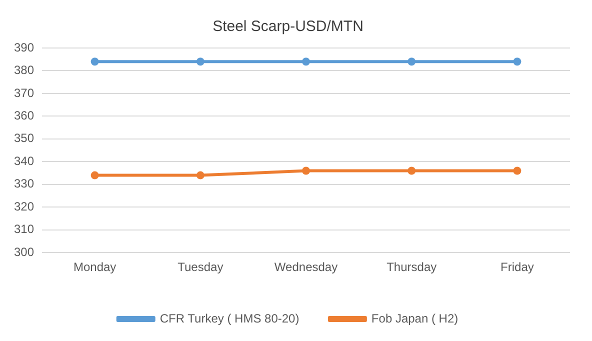  I want to click on legend-label: CFR Turkey ( HMS 80-20), so click(230, 318).